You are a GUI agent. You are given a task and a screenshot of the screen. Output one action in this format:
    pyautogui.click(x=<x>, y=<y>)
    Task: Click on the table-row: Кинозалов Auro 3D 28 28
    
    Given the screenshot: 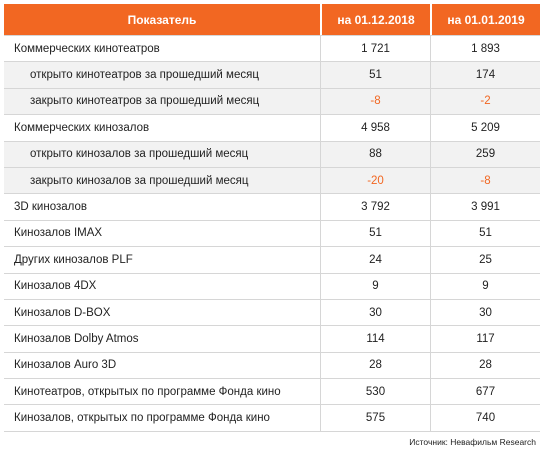 What is the action you would take?
    pyautogui.click(x=272, y=365)
    